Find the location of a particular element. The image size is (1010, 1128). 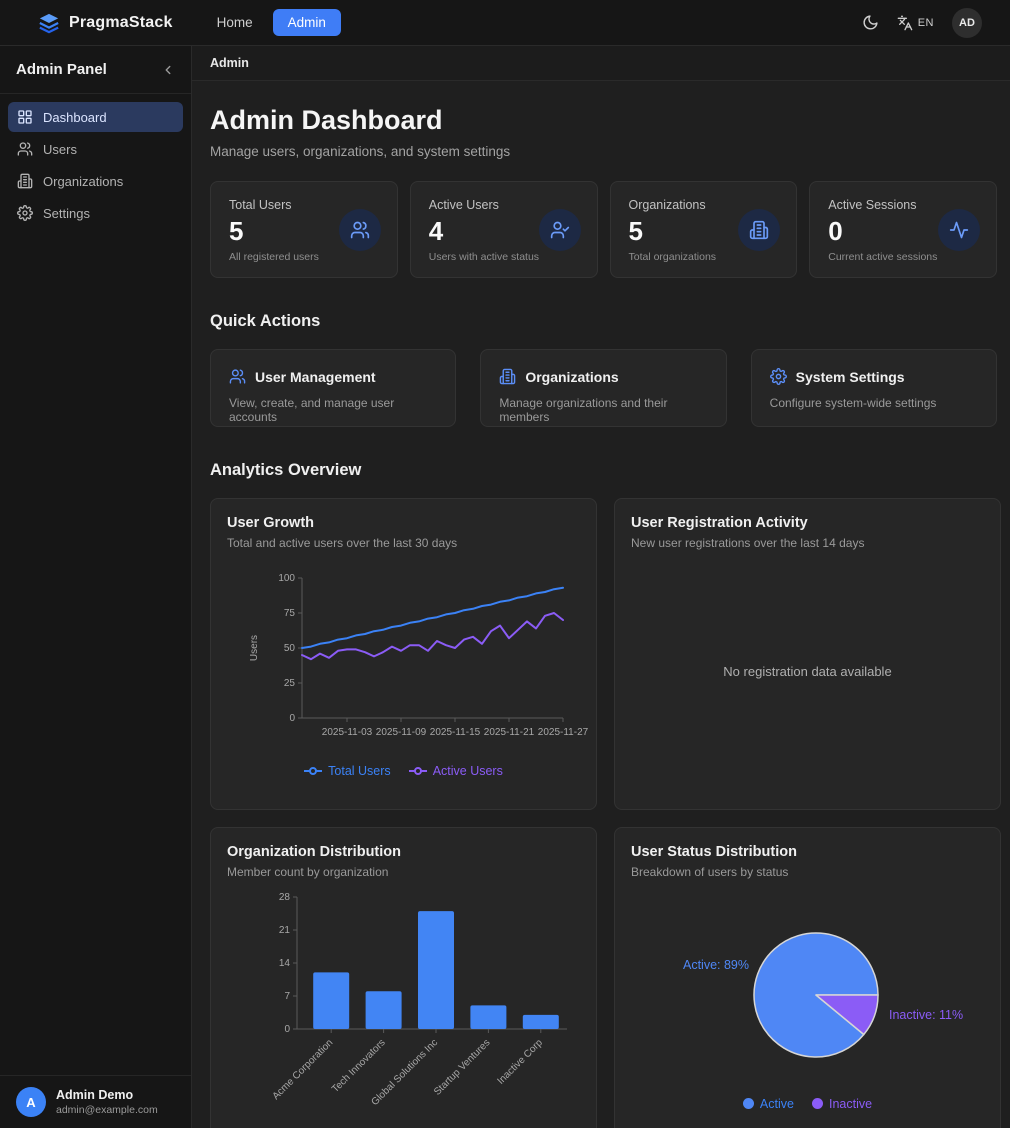

user-email: admin@example.com is located at coordinates (107, 1110).